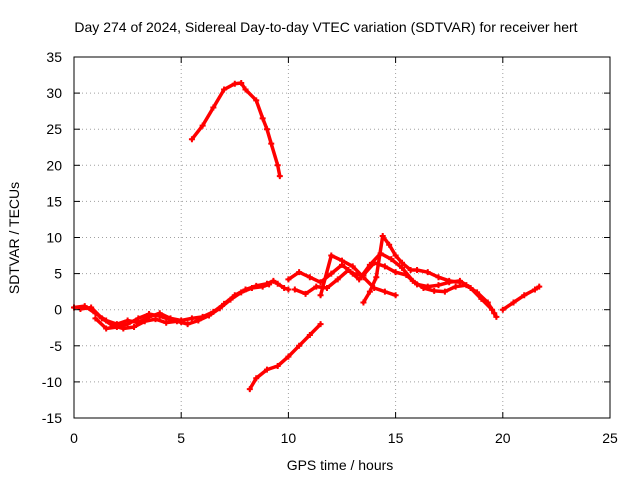 This screenshot has width=640, height=480. What do you see at coordinates (340, 465) in the screenshot?
I see `x-axis-label: GPS time / hours` at bounding box center [340, 465].